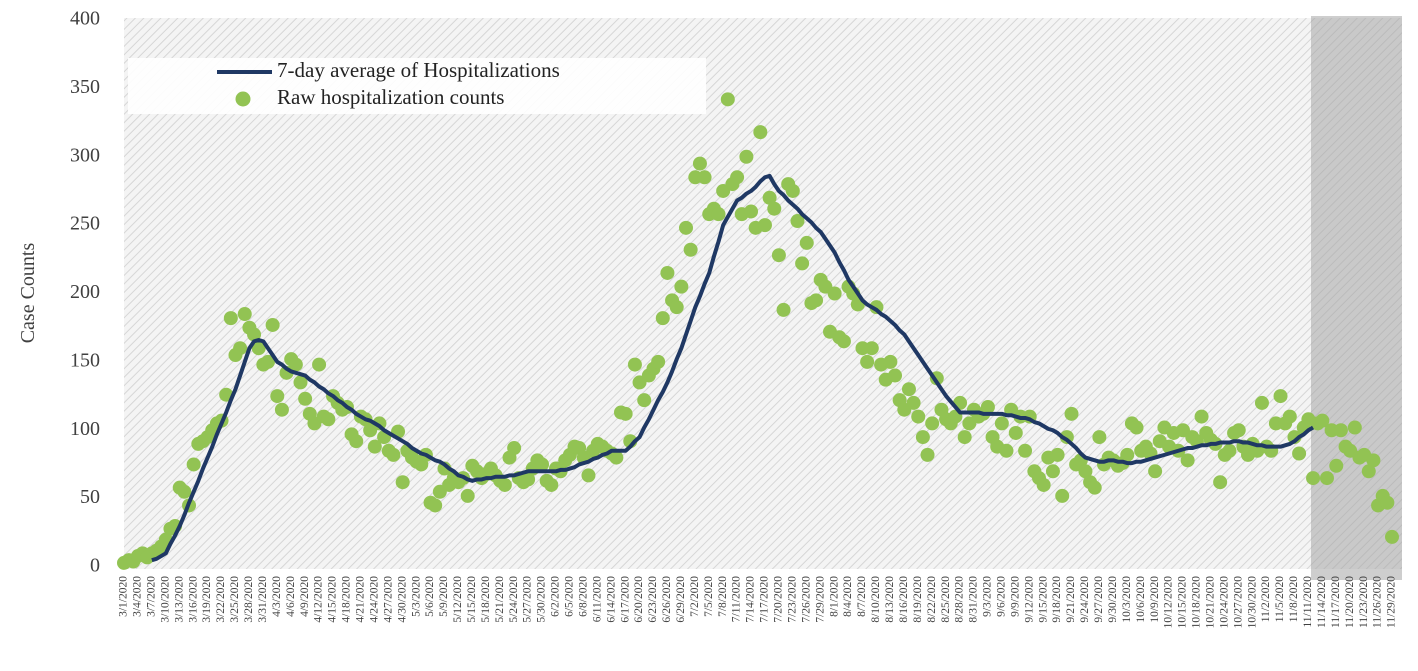 The height and width of the screenshot is (671, 1418). Describe the element at coordinates (528, 599) in the screenshot. I see `x-tick-label: 5/27/2020` at that location.